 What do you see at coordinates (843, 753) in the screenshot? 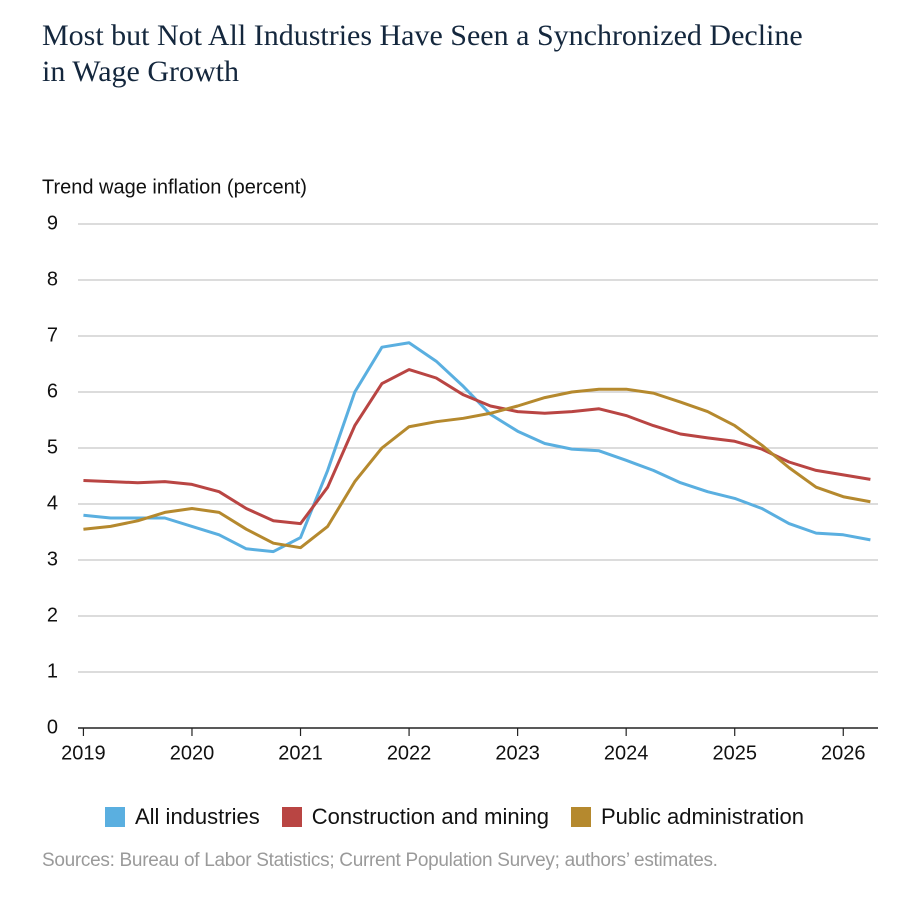
I see `x-tick-label: 2026` at bounding box center [843, 753].